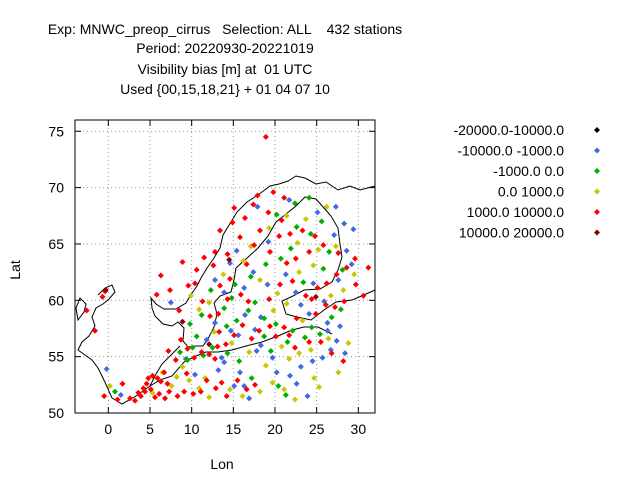  I want to click on y-tick-label: 55, so click(56, 357).